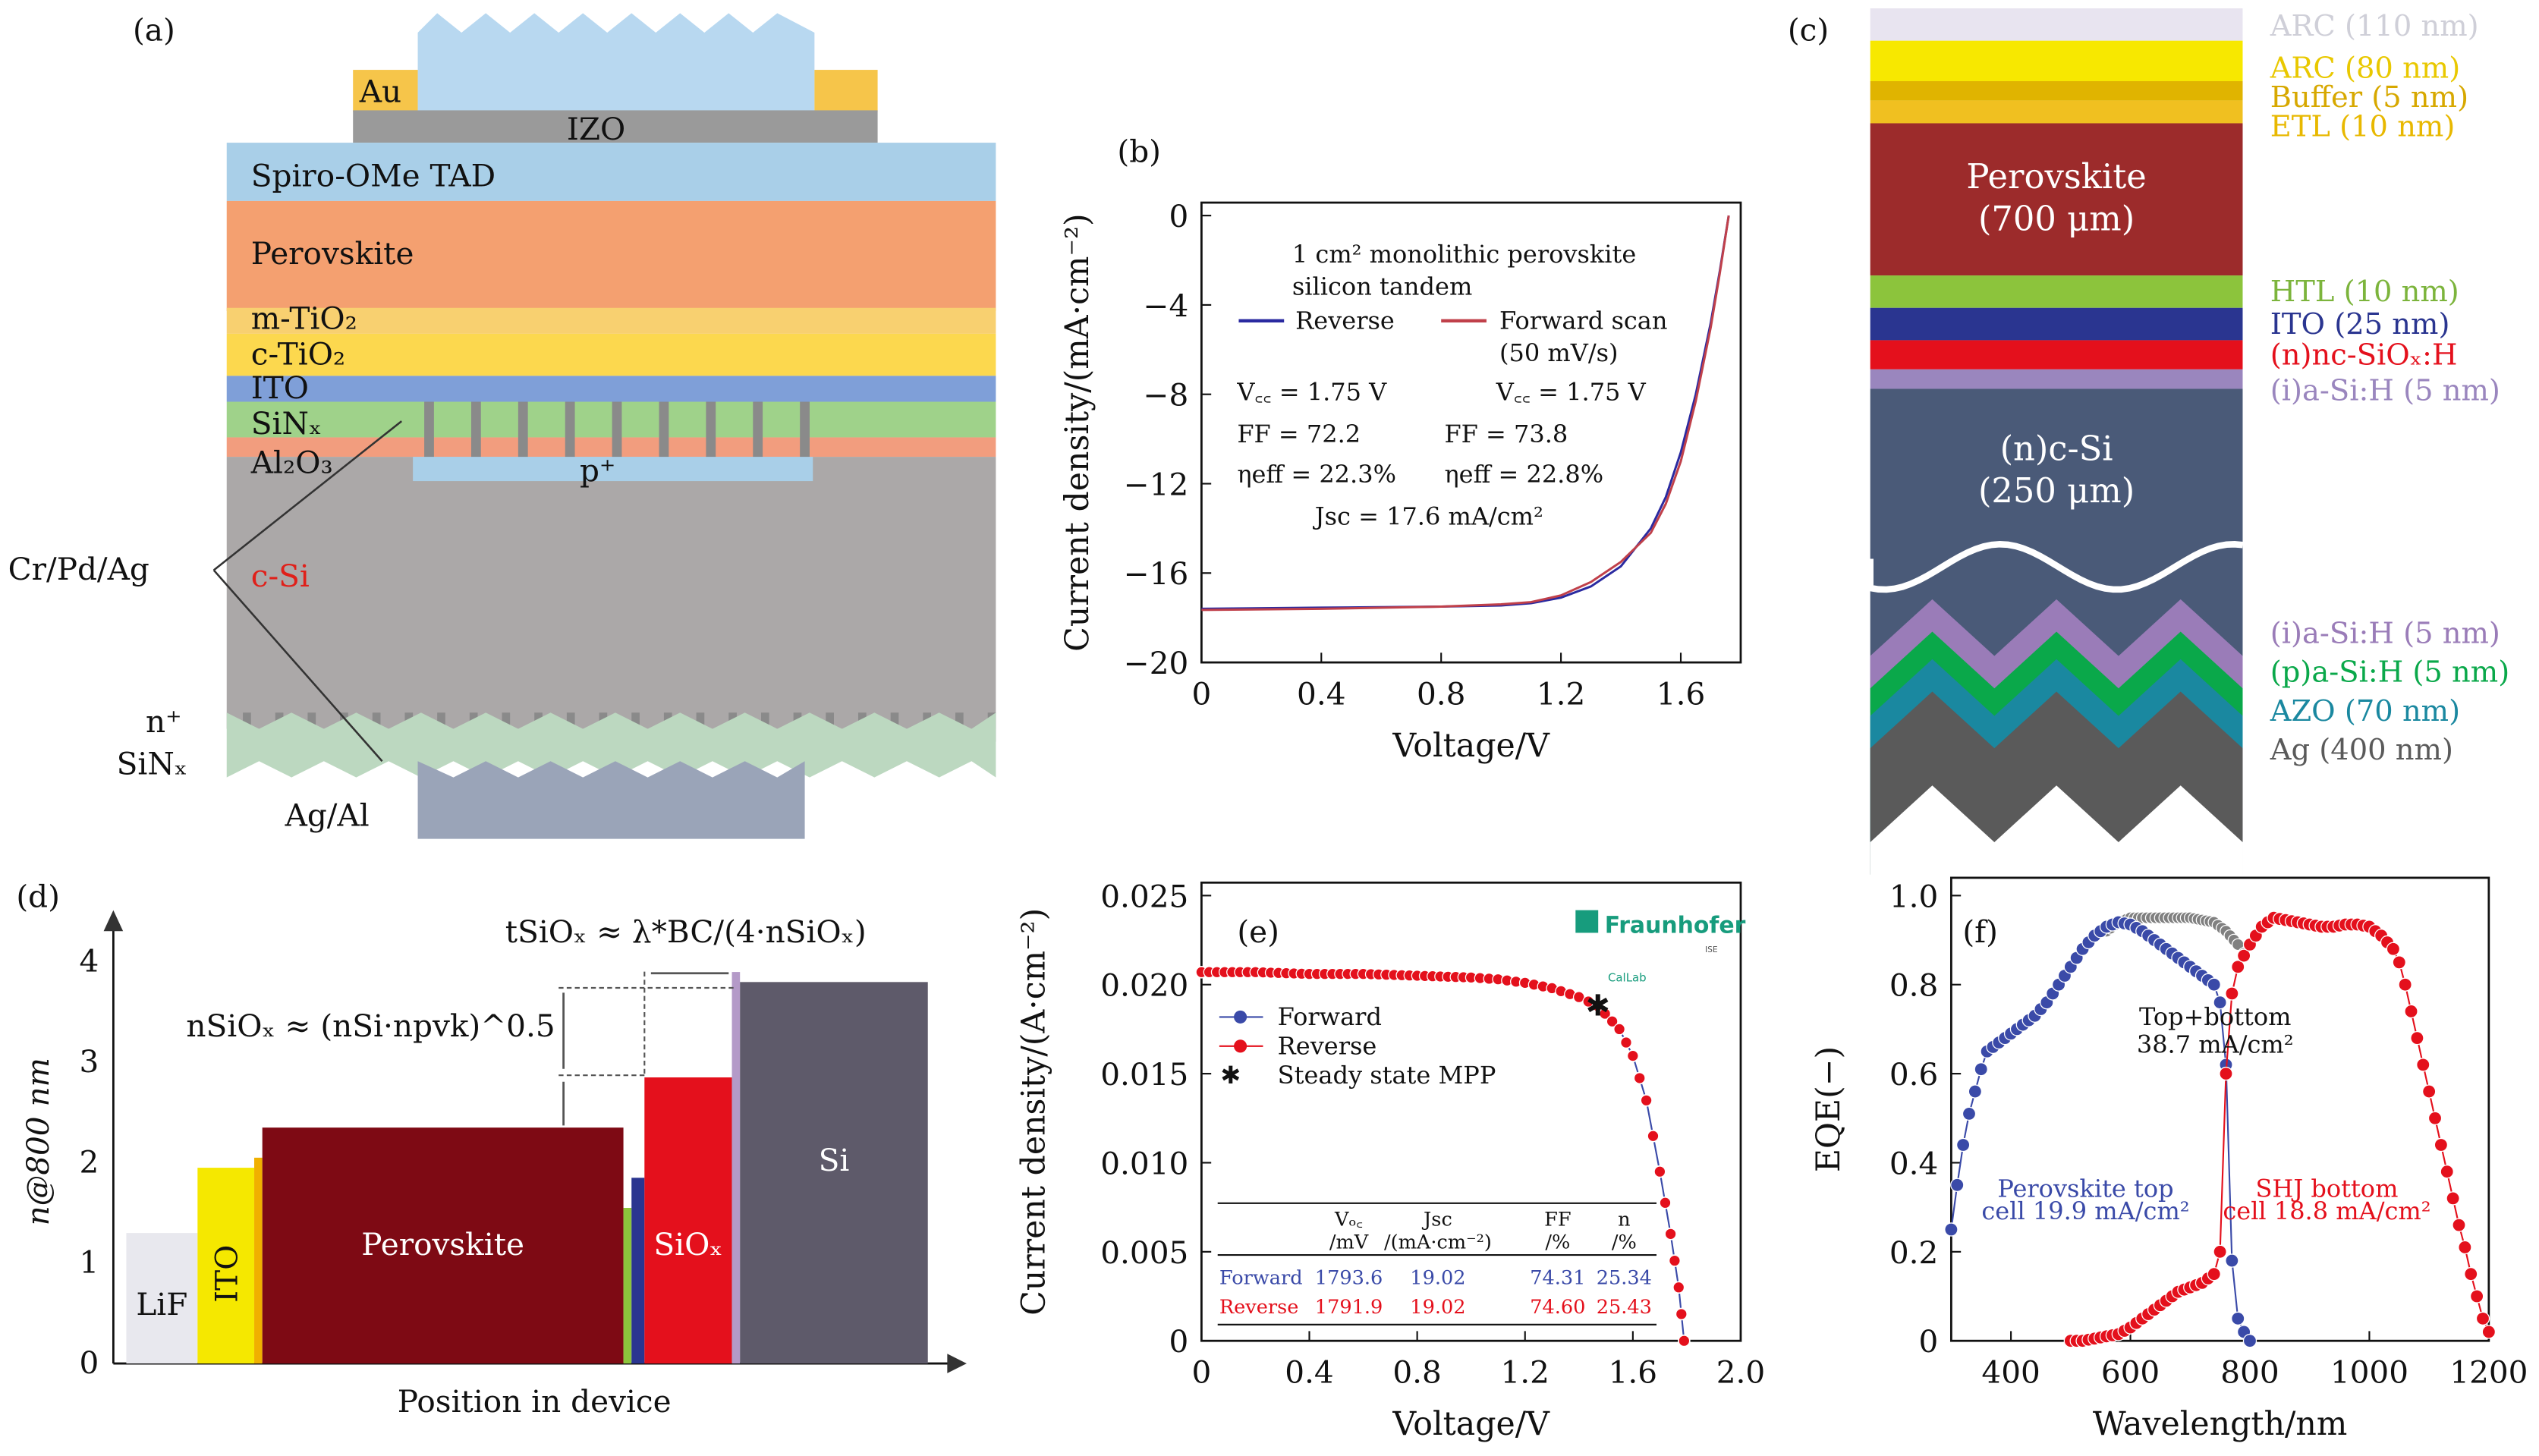  Describe the element at coordinates (2385, 390) in the screenshot. I see `layer-label: (i)a-Si:H (5 nm)` at that location.